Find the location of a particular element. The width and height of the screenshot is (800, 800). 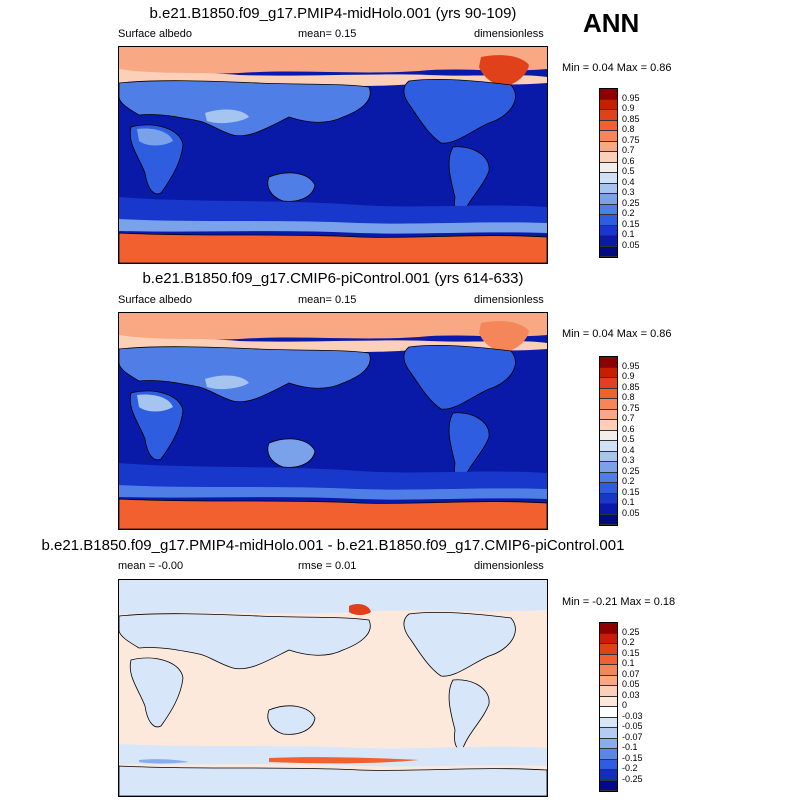

max-value: 0.18 is located at coordinates (664, 602).